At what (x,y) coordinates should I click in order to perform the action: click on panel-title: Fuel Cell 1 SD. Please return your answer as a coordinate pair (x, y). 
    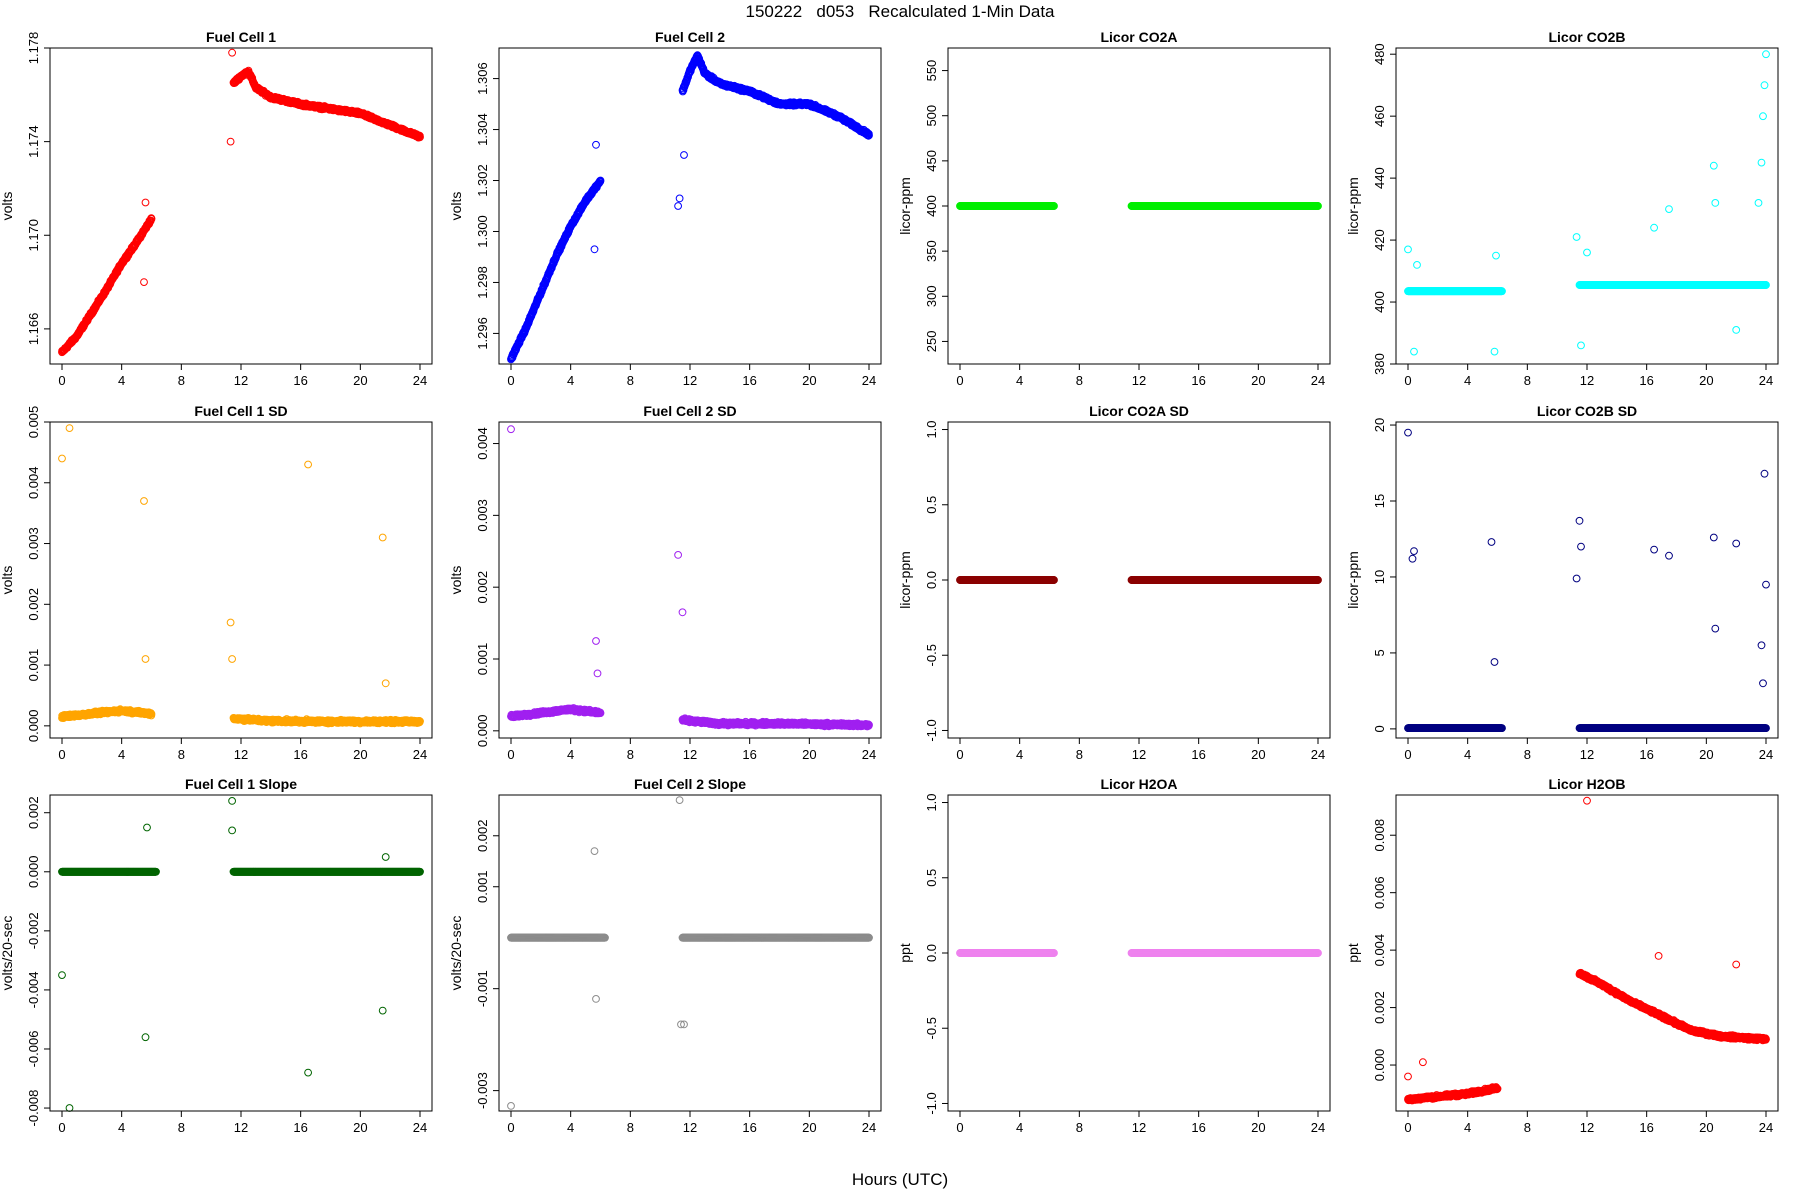
    Looking at the image, I should click on (240, 411).